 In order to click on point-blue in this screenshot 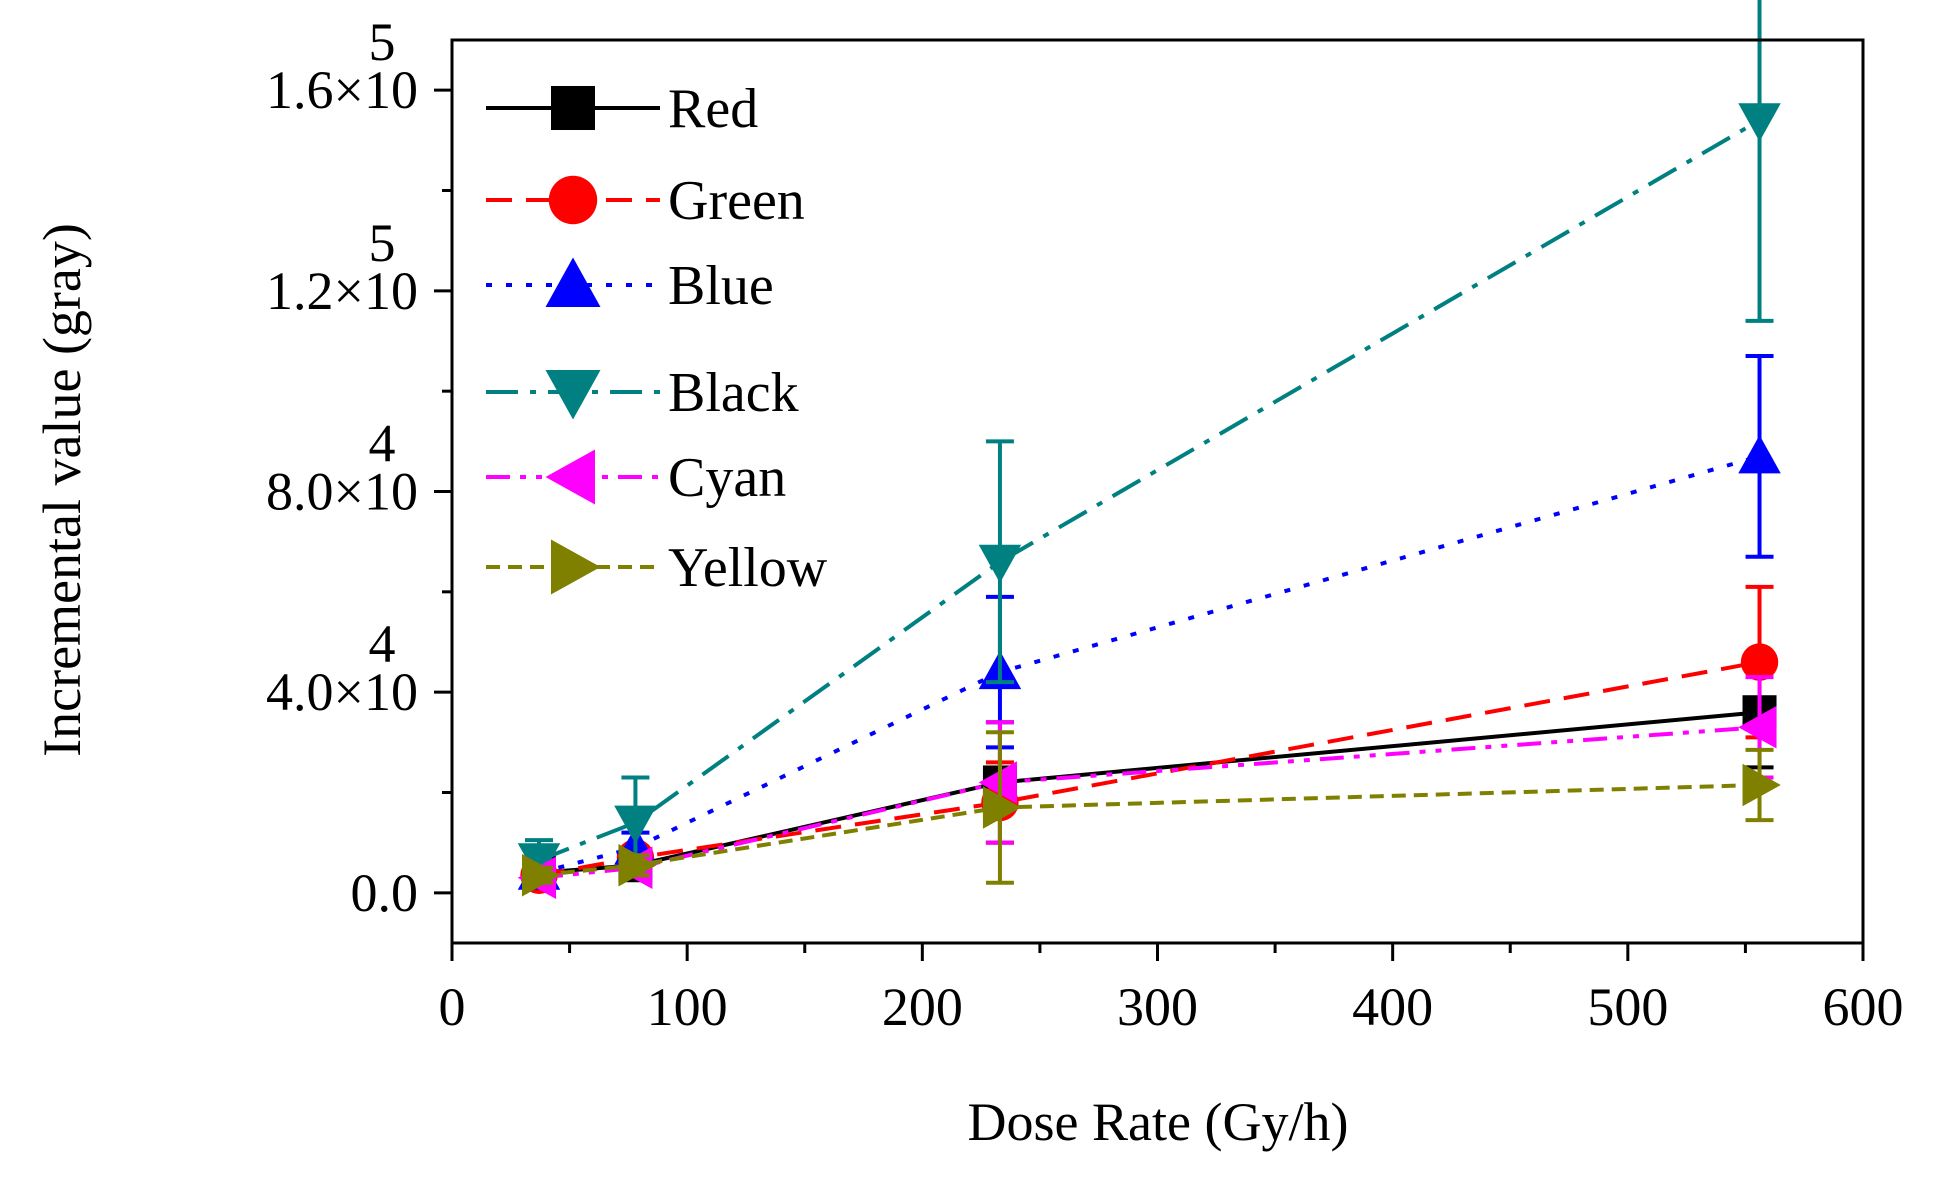, I will do `click(1759, 454)`.